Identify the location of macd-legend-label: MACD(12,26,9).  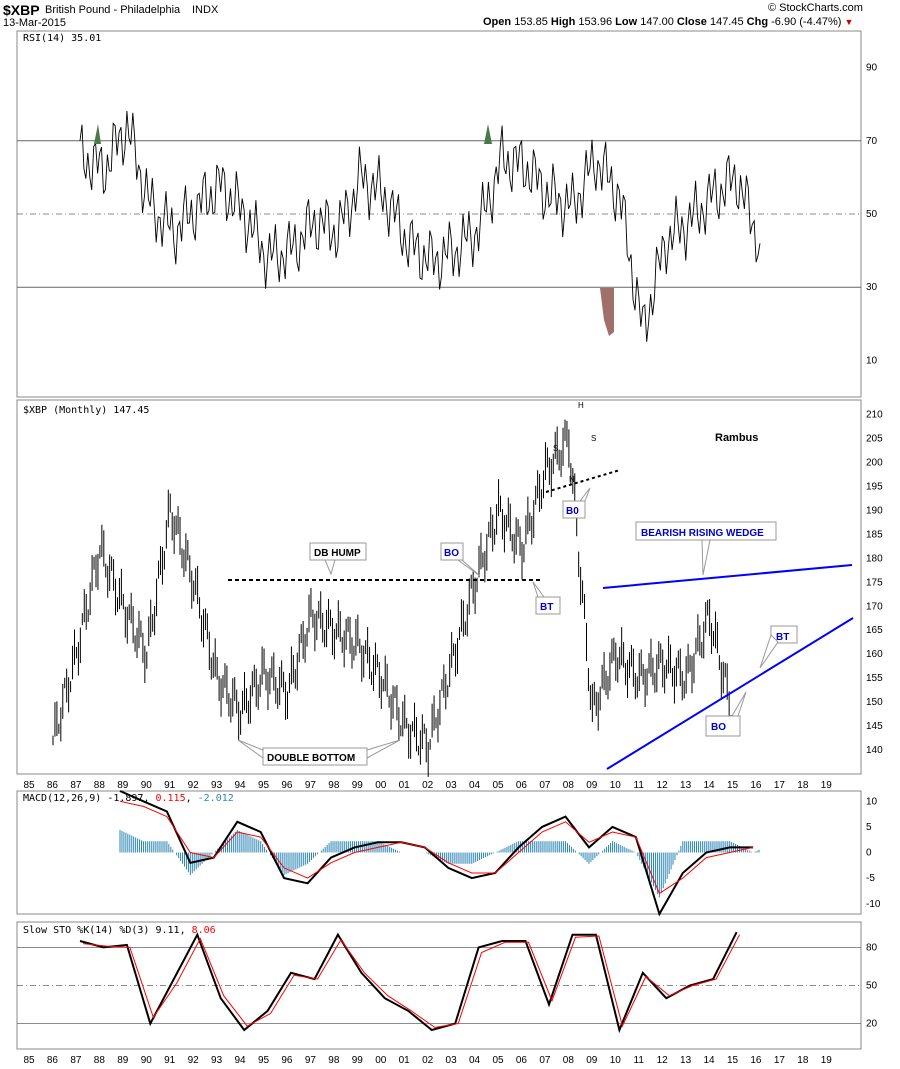
(62, 798).